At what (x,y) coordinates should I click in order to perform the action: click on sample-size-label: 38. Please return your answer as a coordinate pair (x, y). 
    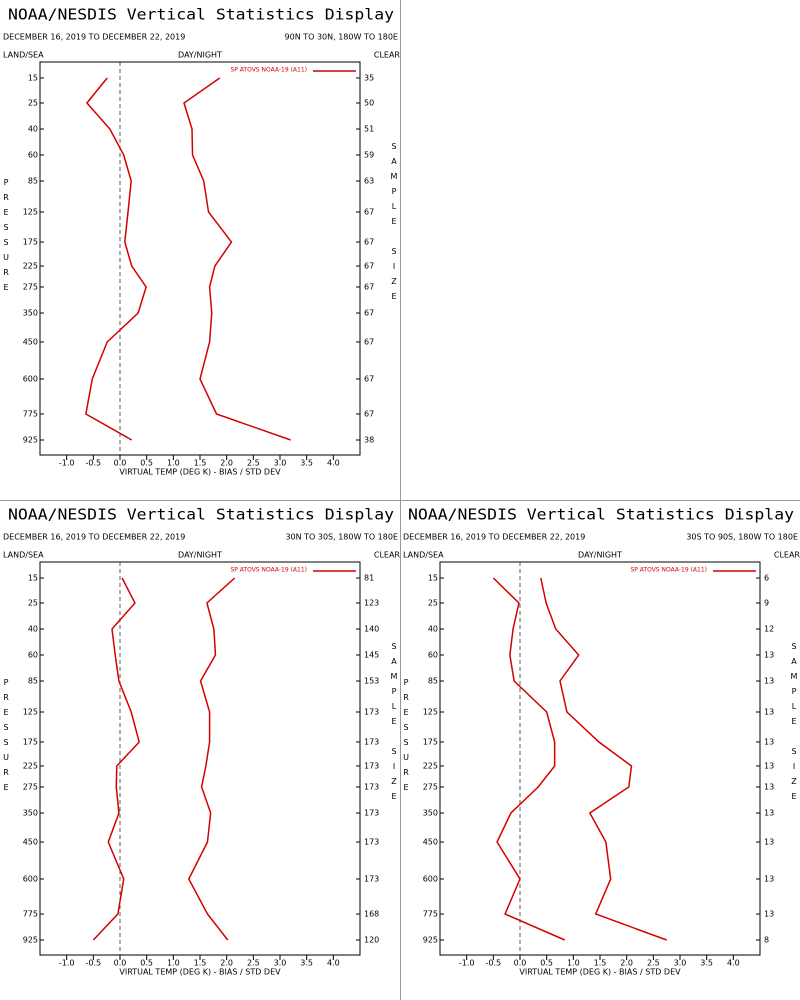
    Looking at the image, I should click on (369, 440).